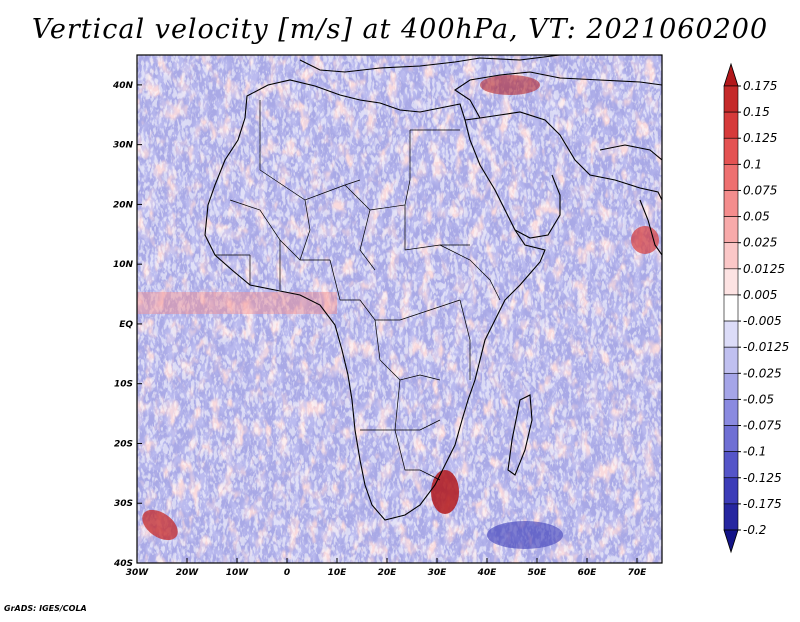  I want to click on y-tick-label: 10S, so click(123, 385).